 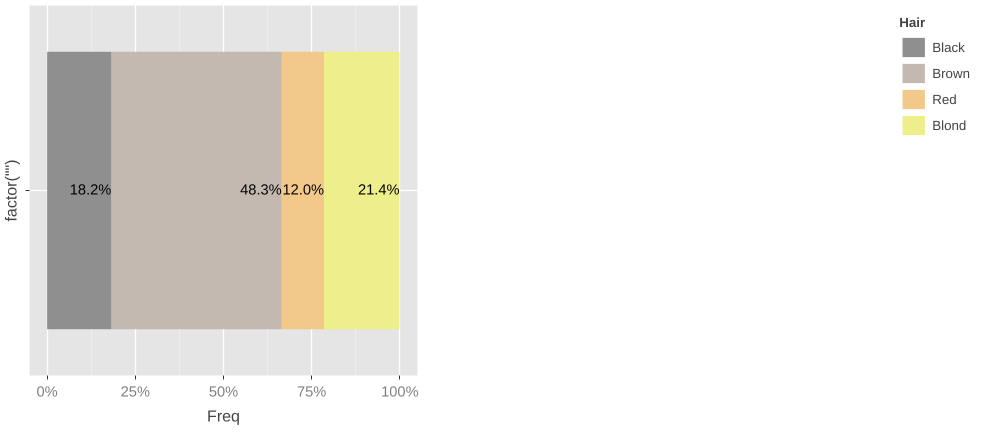 I want to click on legend-label: Blond, so click(x=949, y=125).